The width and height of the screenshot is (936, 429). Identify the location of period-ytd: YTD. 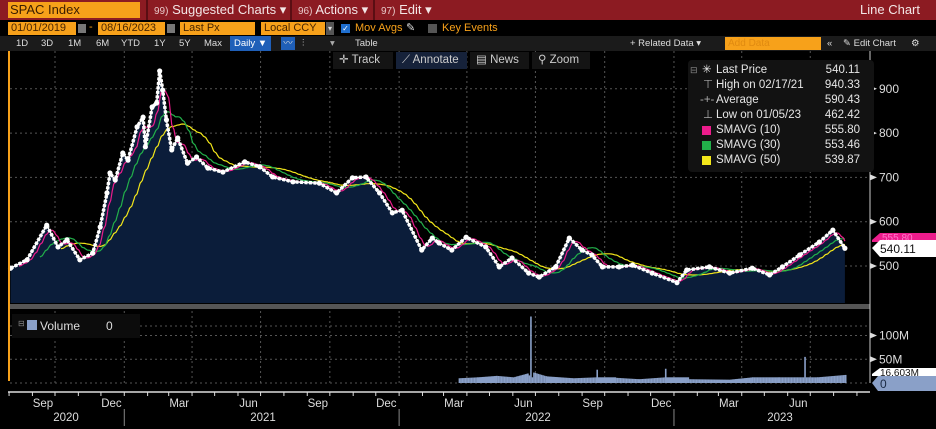
(130, 43).